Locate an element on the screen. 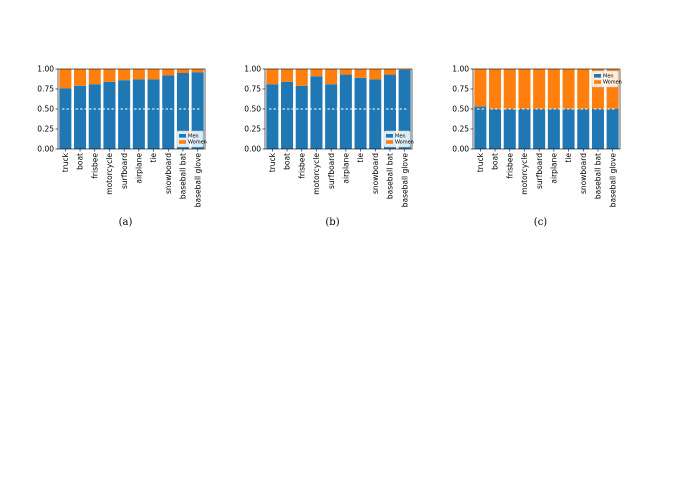 The height and width of the screenshot is (477, 675). bar-women-baseball-glove is located at coordinates (404, 69).